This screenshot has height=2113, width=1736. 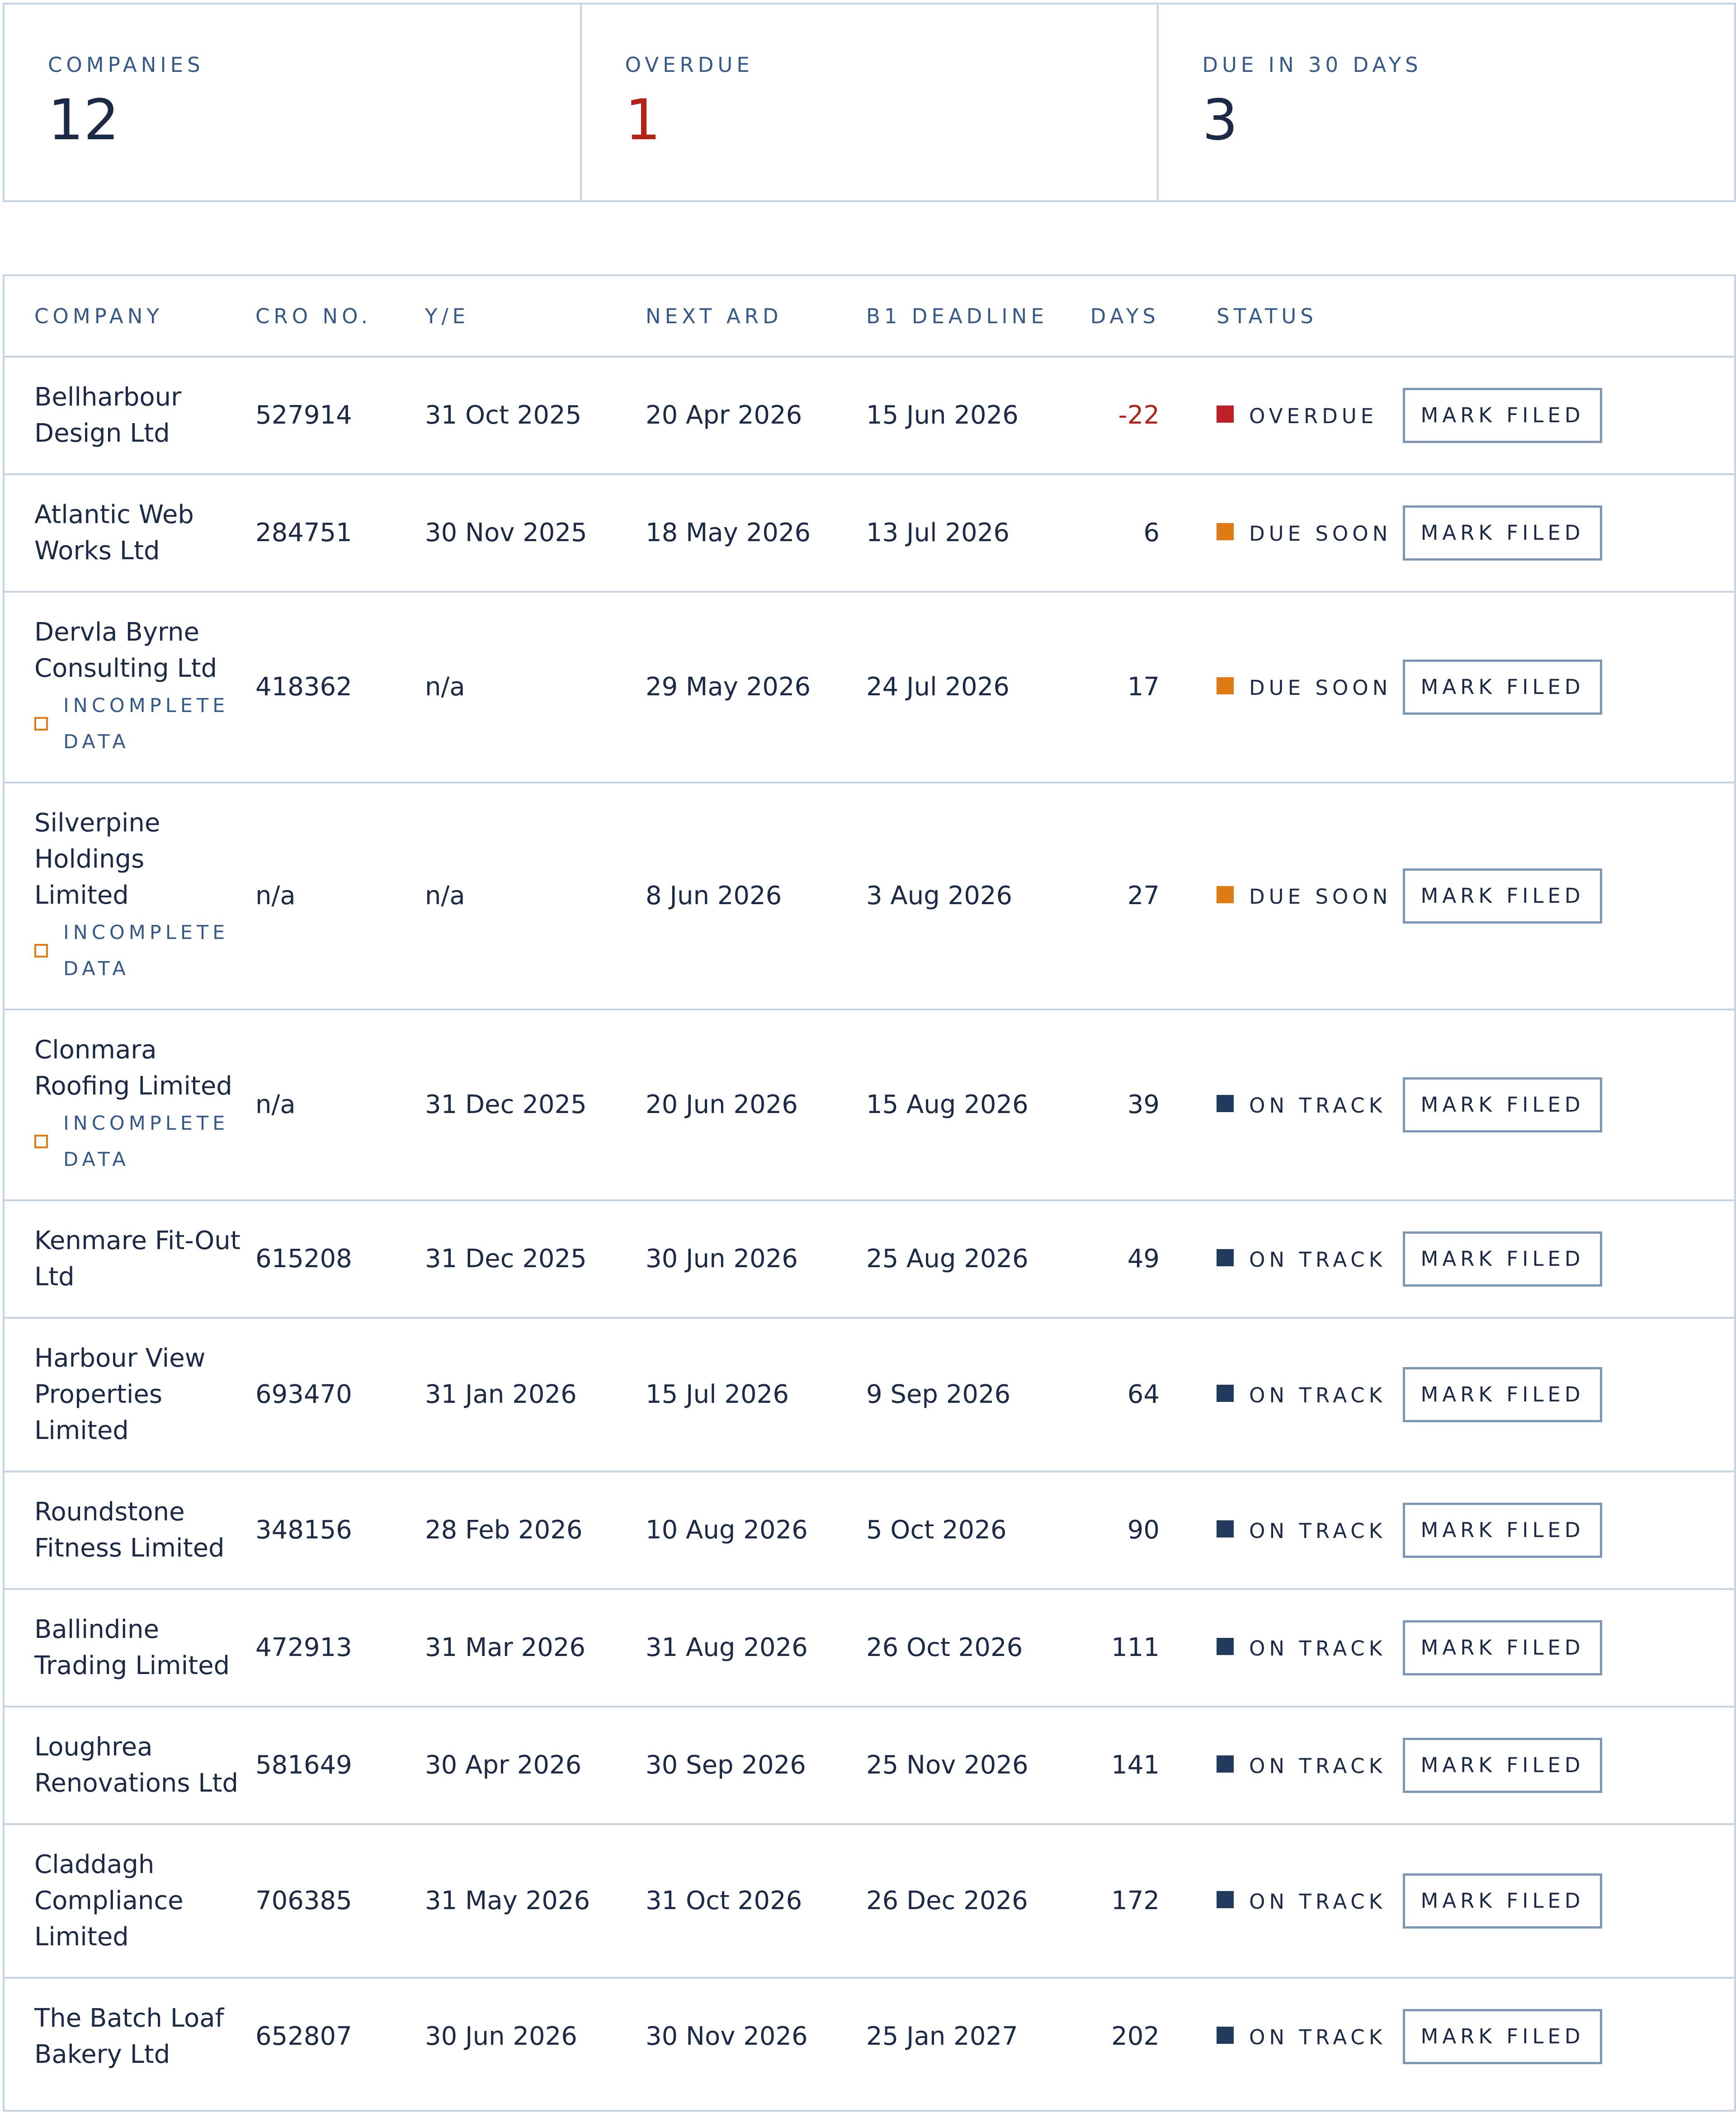 What do you see at coordinates (130, 2036) in the screenshot?
I see `company-cell: The Batch Loaf Bakery Ltd` at bounding box center [130, 2036].